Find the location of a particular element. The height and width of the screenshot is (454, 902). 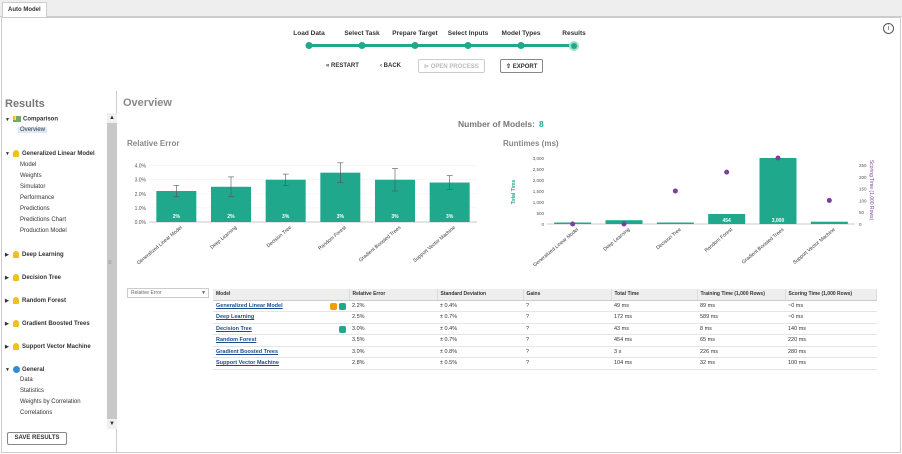

metric-select: Relative Error ▼ is located at coordinates (168, 293).